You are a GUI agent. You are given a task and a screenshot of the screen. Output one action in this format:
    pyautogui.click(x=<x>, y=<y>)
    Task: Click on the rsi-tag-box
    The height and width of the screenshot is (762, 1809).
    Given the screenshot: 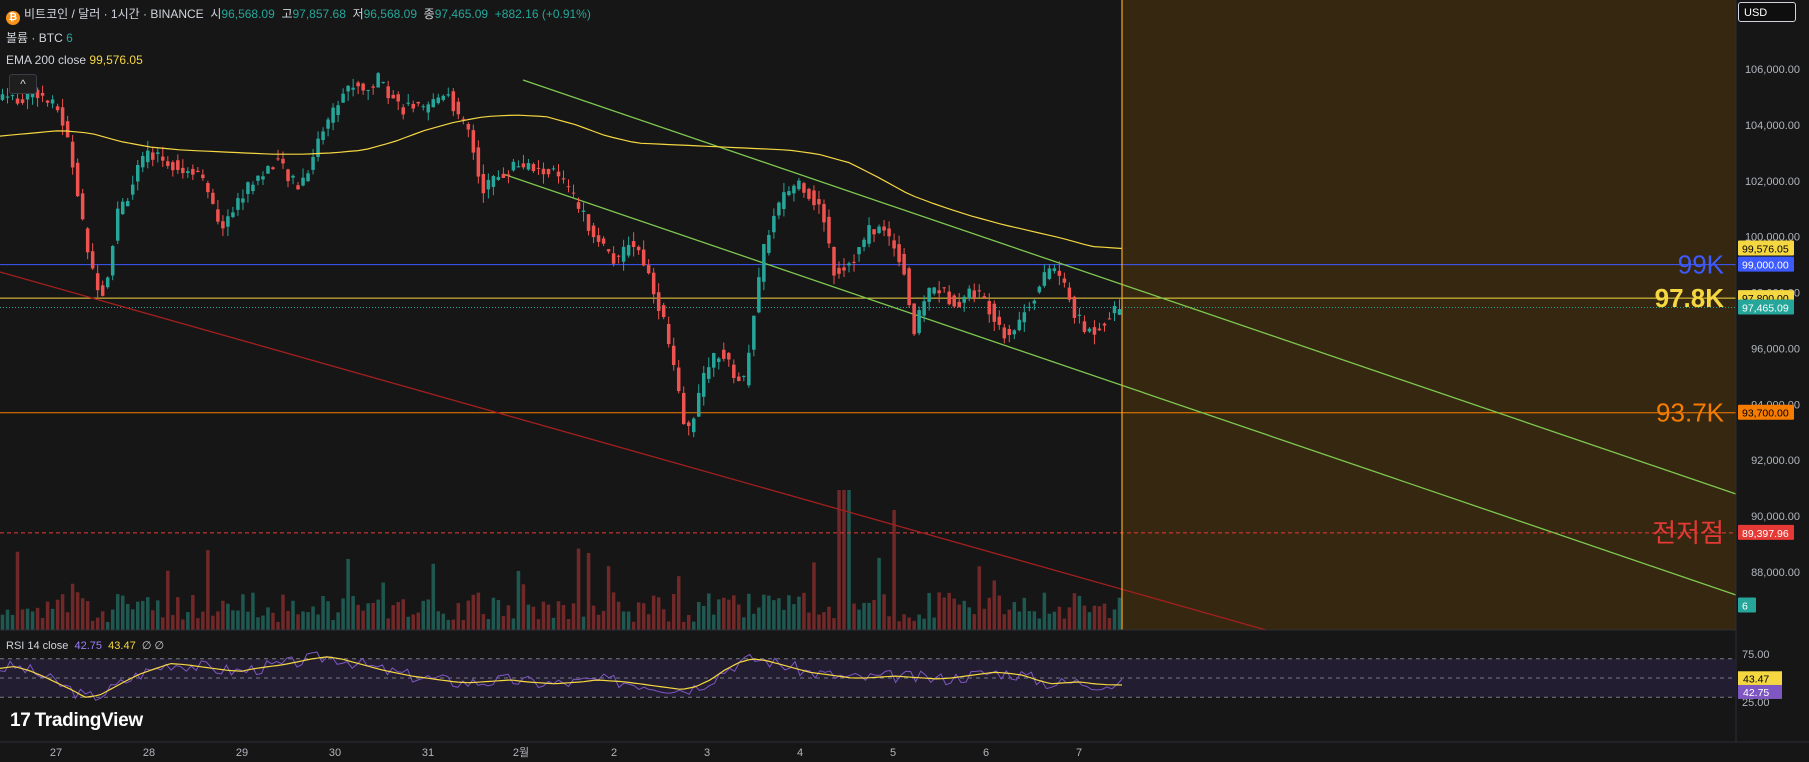 What is the action you would take?
    pyautogui.click(x=1760, y=678)
    